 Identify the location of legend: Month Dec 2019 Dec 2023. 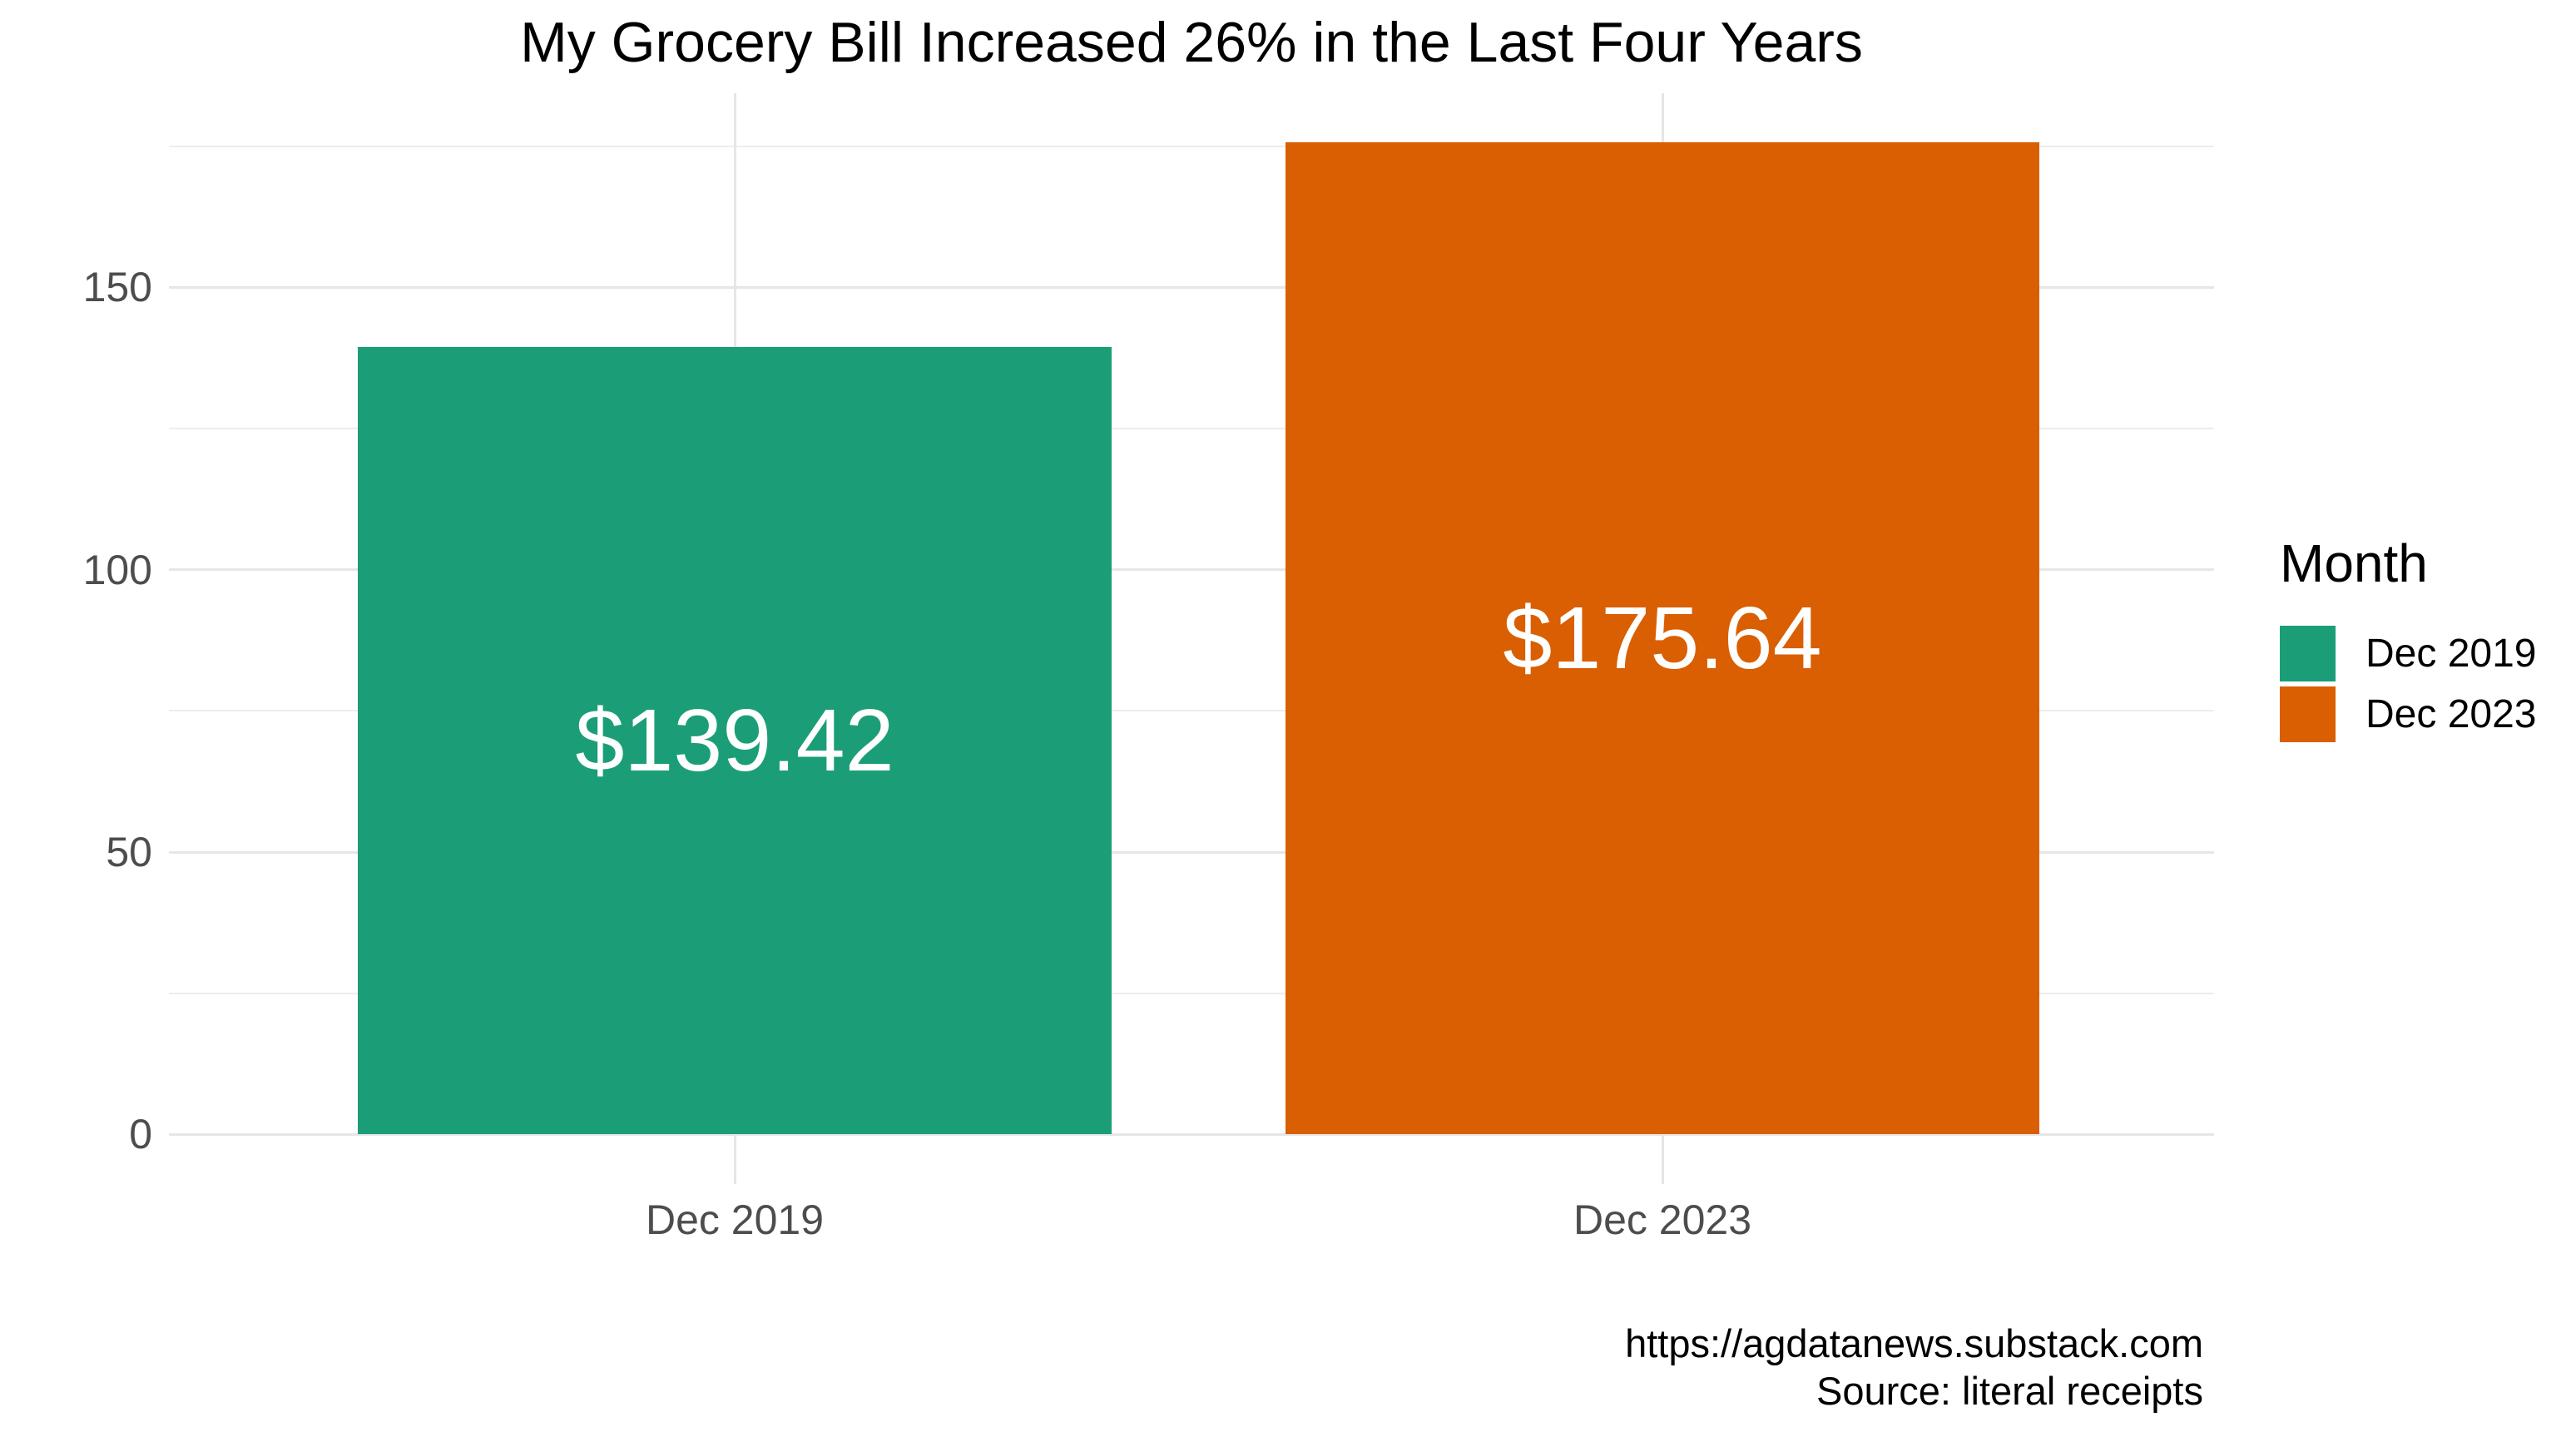
(2408, 640).